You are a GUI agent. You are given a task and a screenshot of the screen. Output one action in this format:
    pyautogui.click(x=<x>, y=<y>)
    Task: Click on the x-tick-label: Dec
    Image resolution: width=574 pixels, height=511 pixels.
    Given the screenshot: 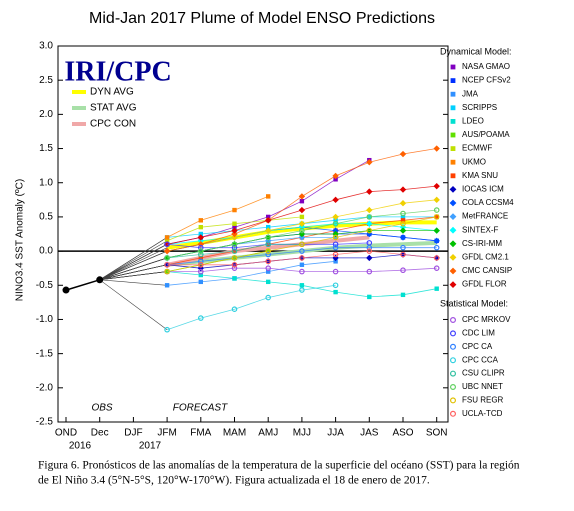 What is the action you would take?
    pyautogui.click(x=100, y=433)
    